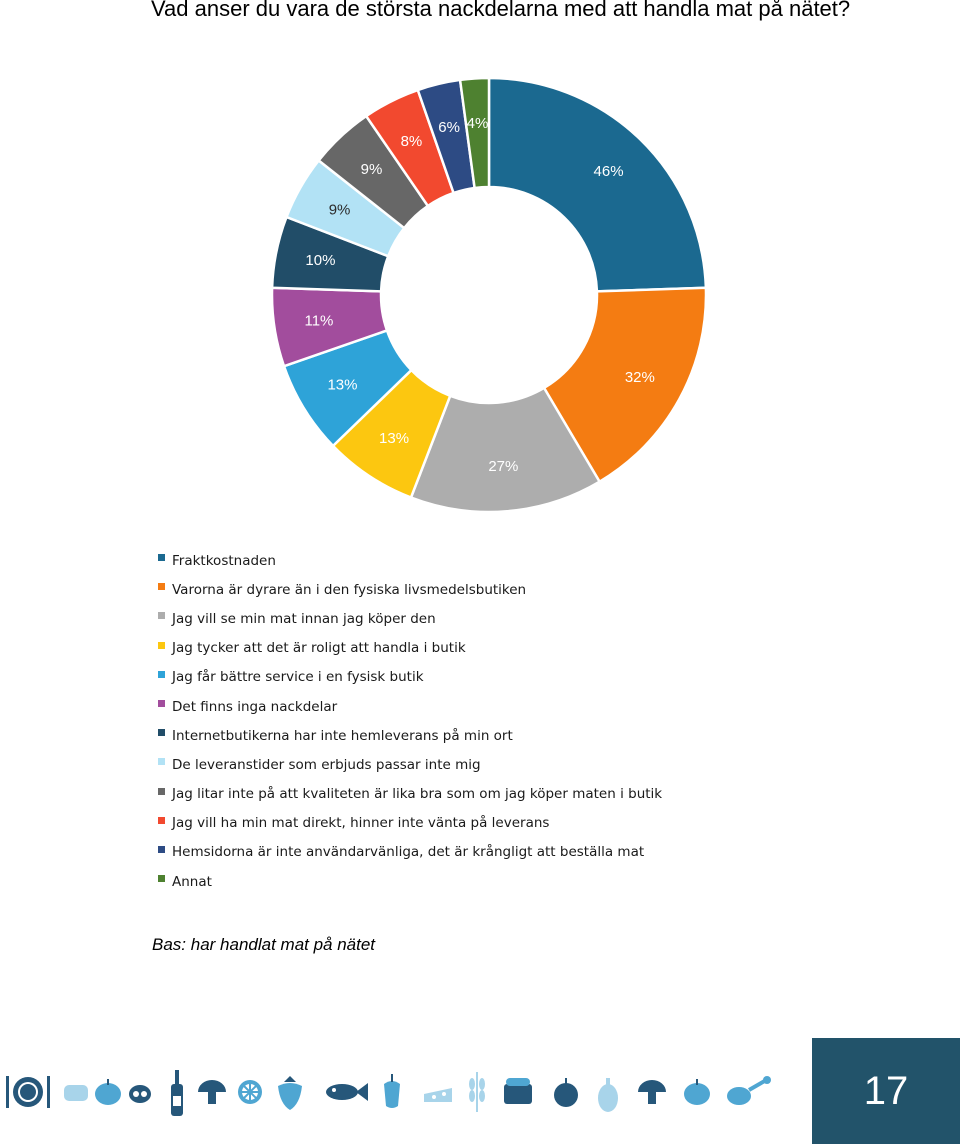 This screenshot has width=960, height=1144. What do you see at coordinates (347, 1092) in the screenshot?
I see `fish-icon` at bounding box center [347, 1092].